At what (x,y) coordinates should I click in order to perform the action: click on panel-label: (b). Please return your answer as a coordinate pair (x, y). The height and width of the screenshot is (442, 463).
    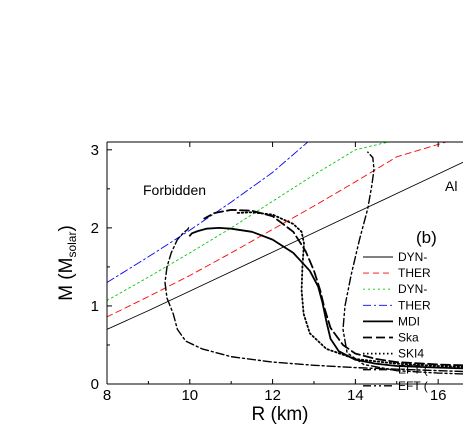
    Looking at the image, I should click on (426, 237).